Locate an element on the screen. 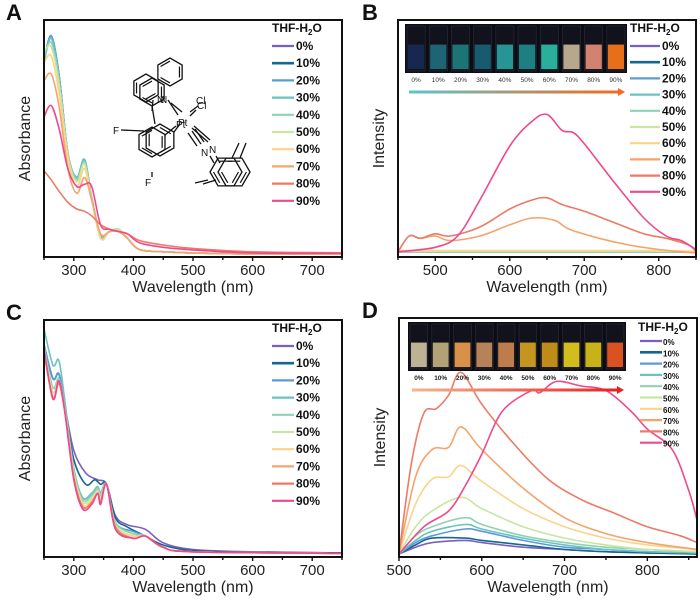 This screenshot has width=700, height=608. vial-label: 0% is located at coordinates (419, 378).